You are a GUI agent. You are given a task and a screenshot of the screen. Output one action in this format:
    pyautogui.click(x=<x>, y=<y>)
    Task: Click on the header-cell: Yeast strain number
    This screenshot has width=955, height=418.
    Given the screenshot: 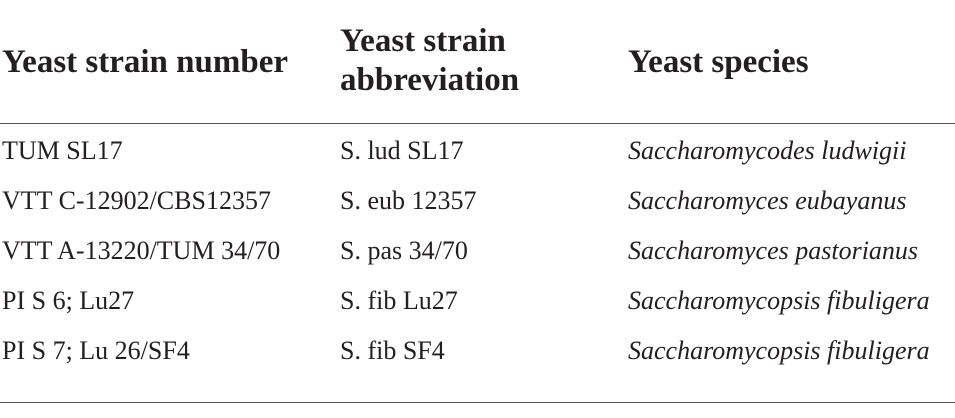 What is the action you would take?
    pyautogui.click(x=145, y=62)
    